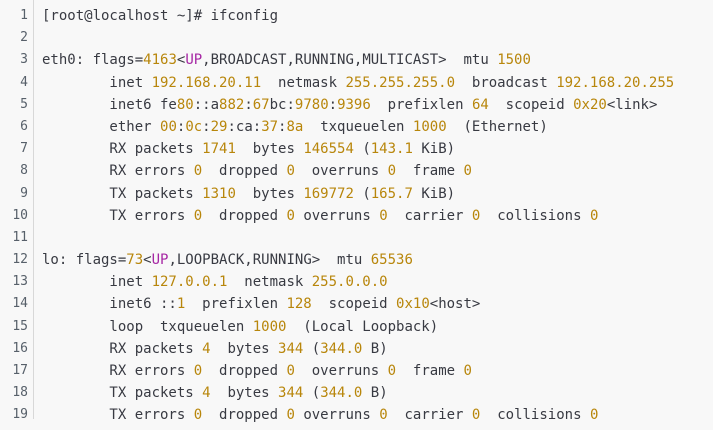  I want to click on code-segment-number: 4163, so click(160, 60).